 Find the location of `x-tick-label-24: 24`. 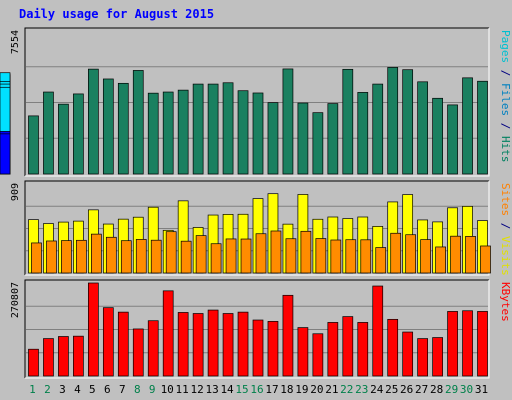

x-tick-label-24: 24 is located at coordinates (377, 389).